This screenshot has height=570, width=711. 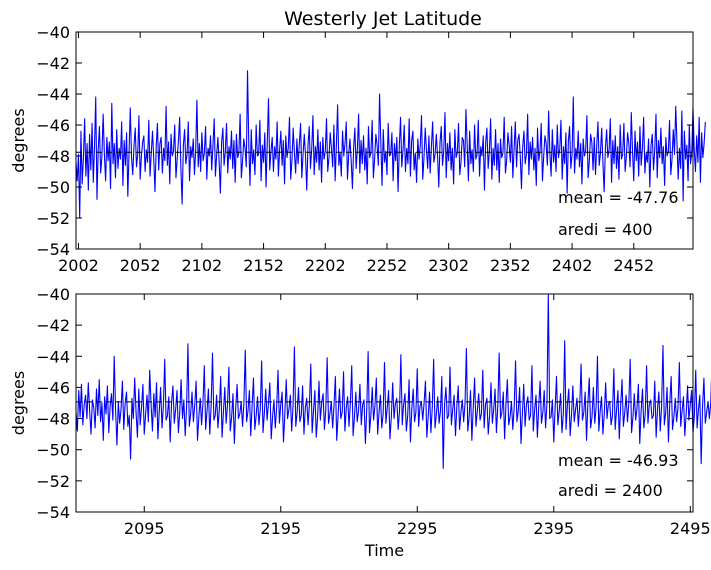 What do you see at coordinates (18, 403) in the screenshot?
I see `bottom-y-axis-label: degrees` at bounding box center [18, 403].